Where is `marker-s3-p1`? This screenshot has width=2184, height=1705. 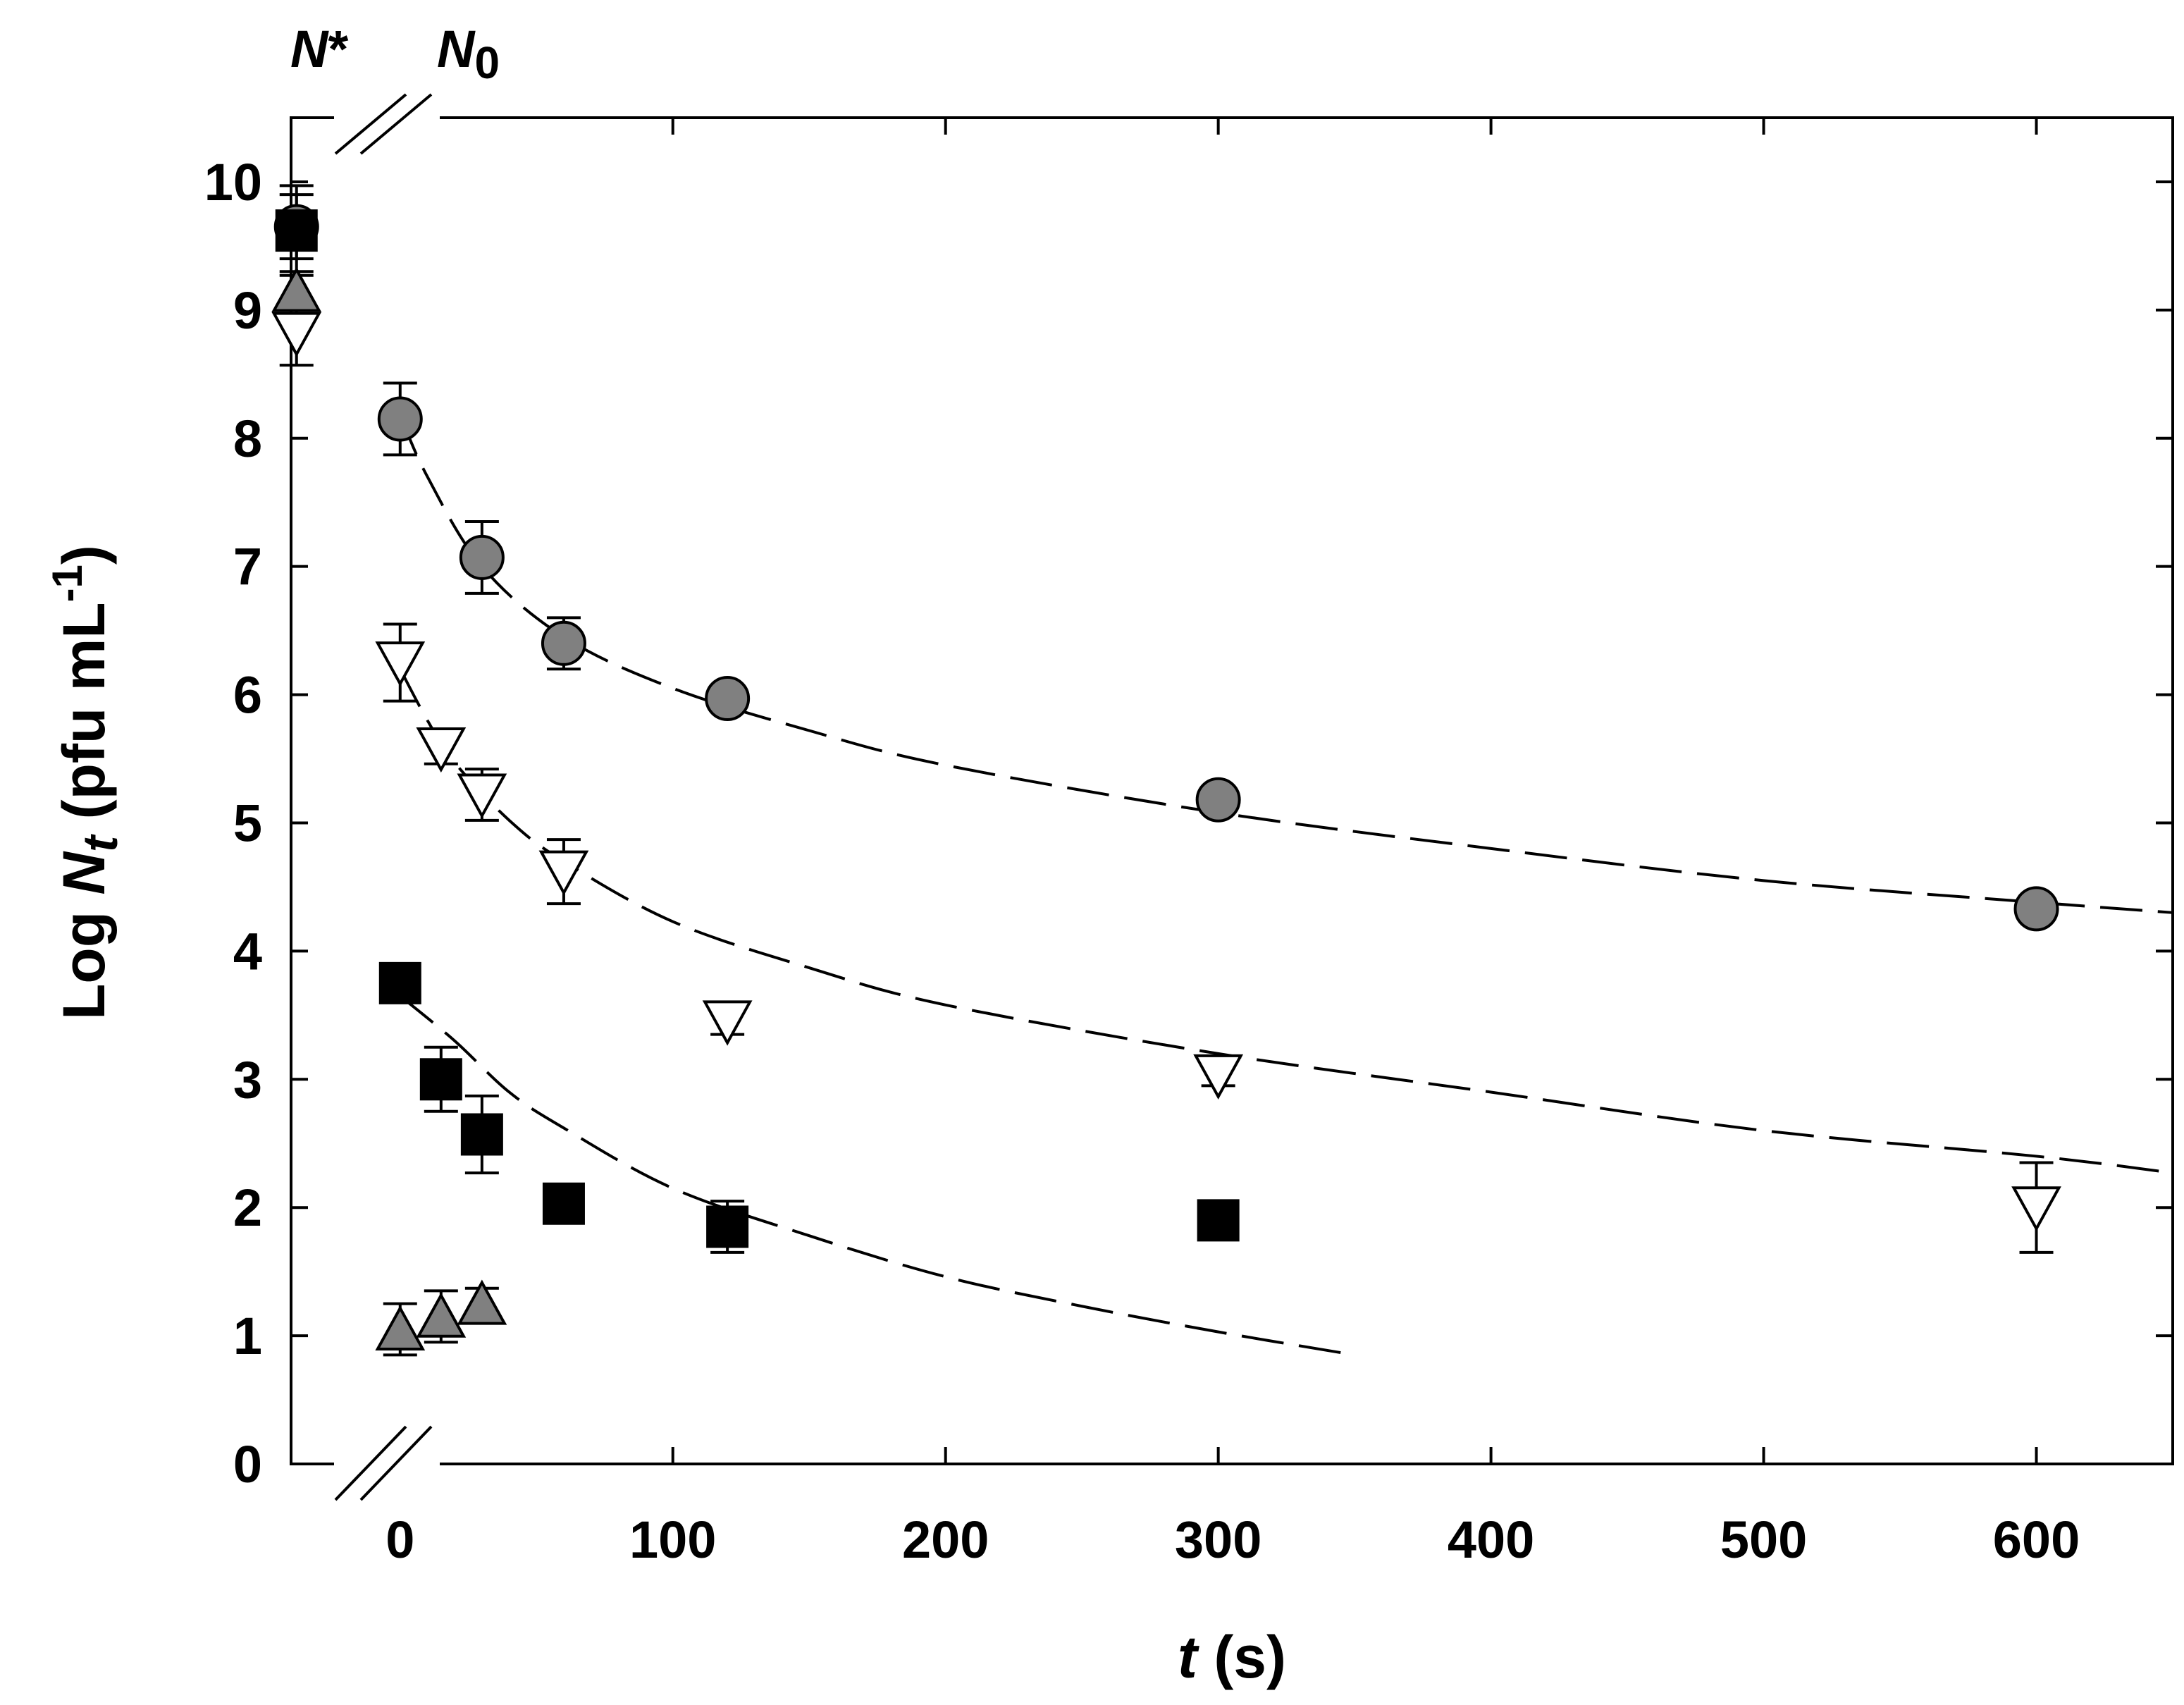
marker-s3-p1 is located at coordinates (441, 1315).